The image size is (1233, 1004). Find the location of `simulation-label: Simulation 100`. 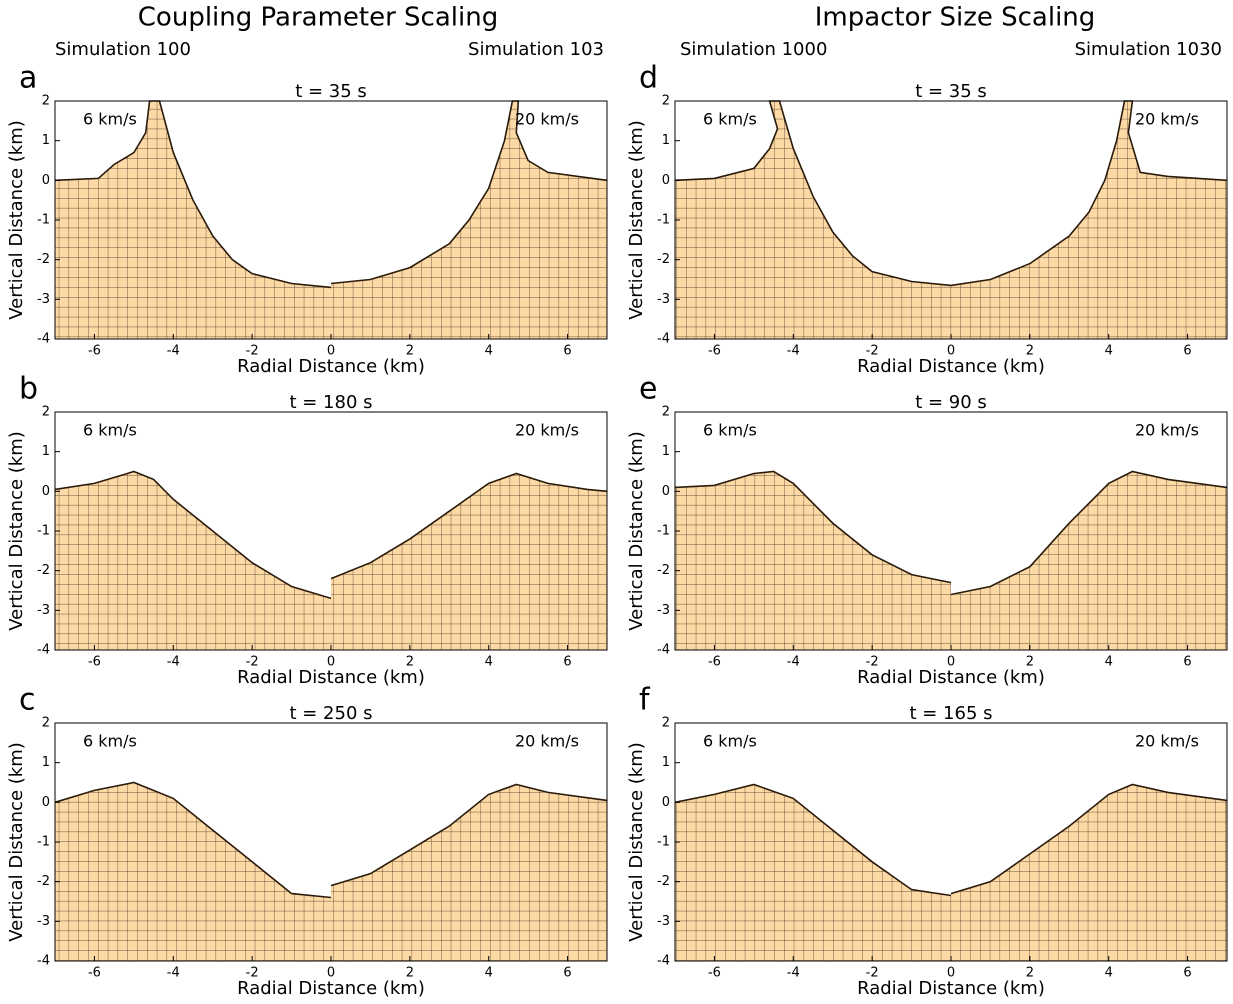

simulation-label: Simulation 100 is located at coordinates (123, 49).